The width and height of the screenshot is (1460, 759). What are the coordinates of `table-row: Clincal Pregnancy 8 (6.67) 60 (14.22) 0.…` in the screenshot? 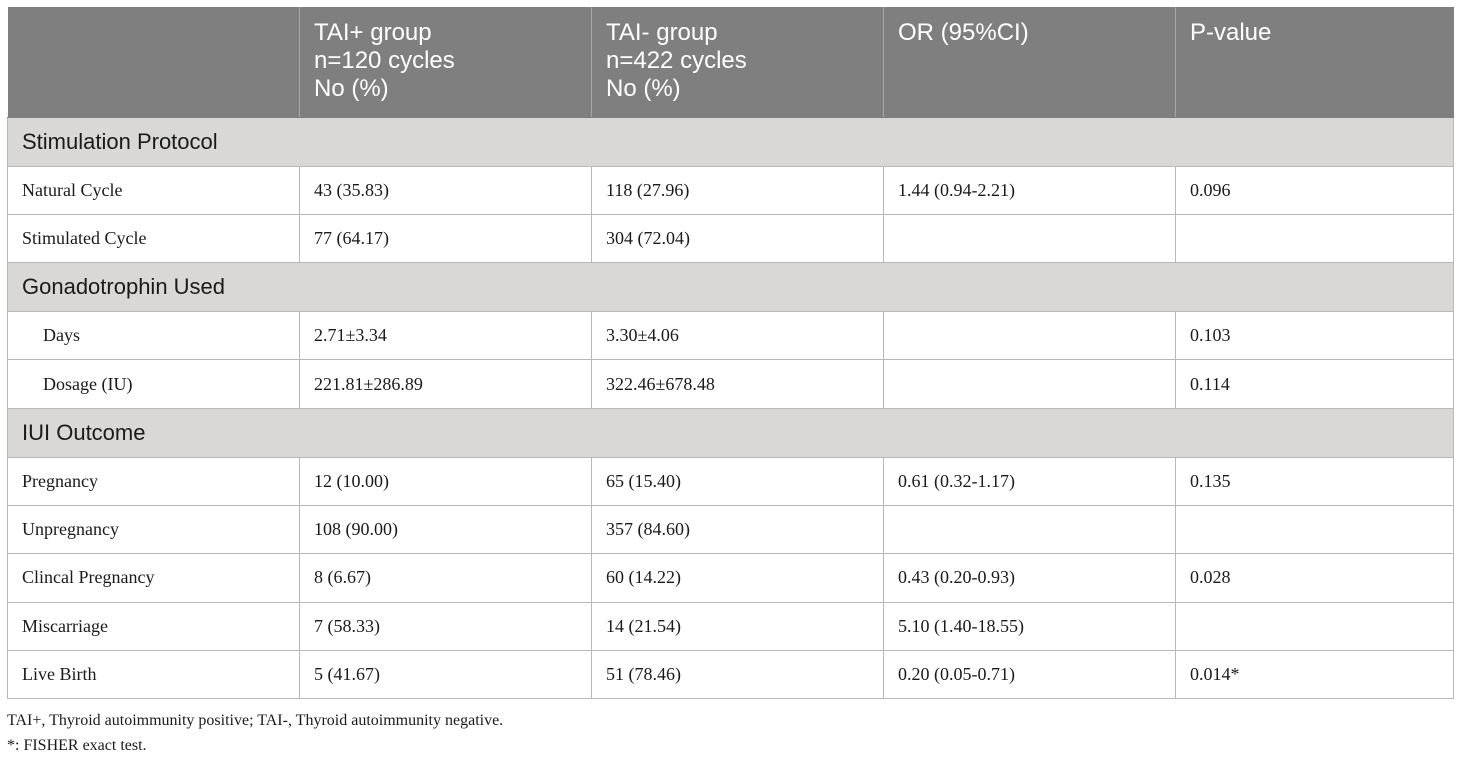 It's located at (730, 578).